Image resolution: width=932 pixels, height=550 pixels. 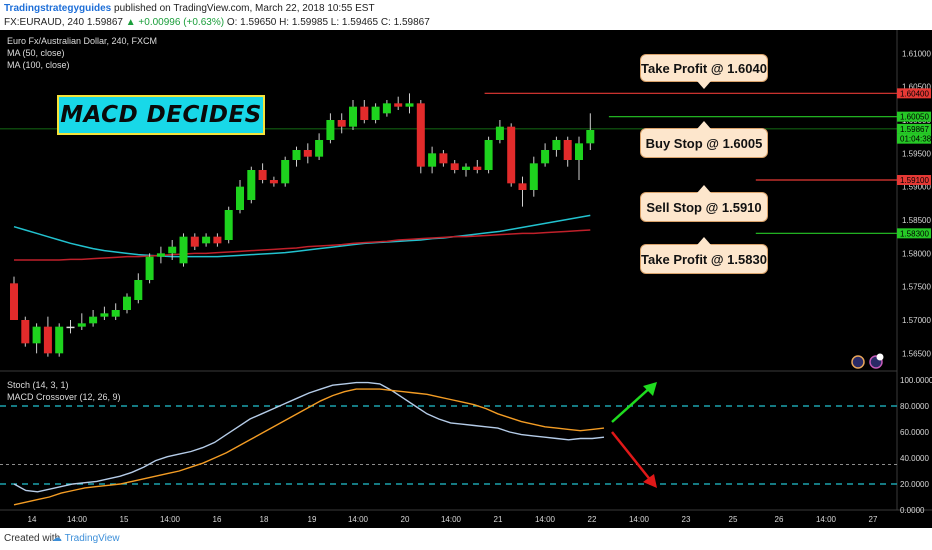 What do you see at coordinates (914, 117) in the screenshot?
I see `price-label-text: 1.60050` at bounding box center [914, 117].